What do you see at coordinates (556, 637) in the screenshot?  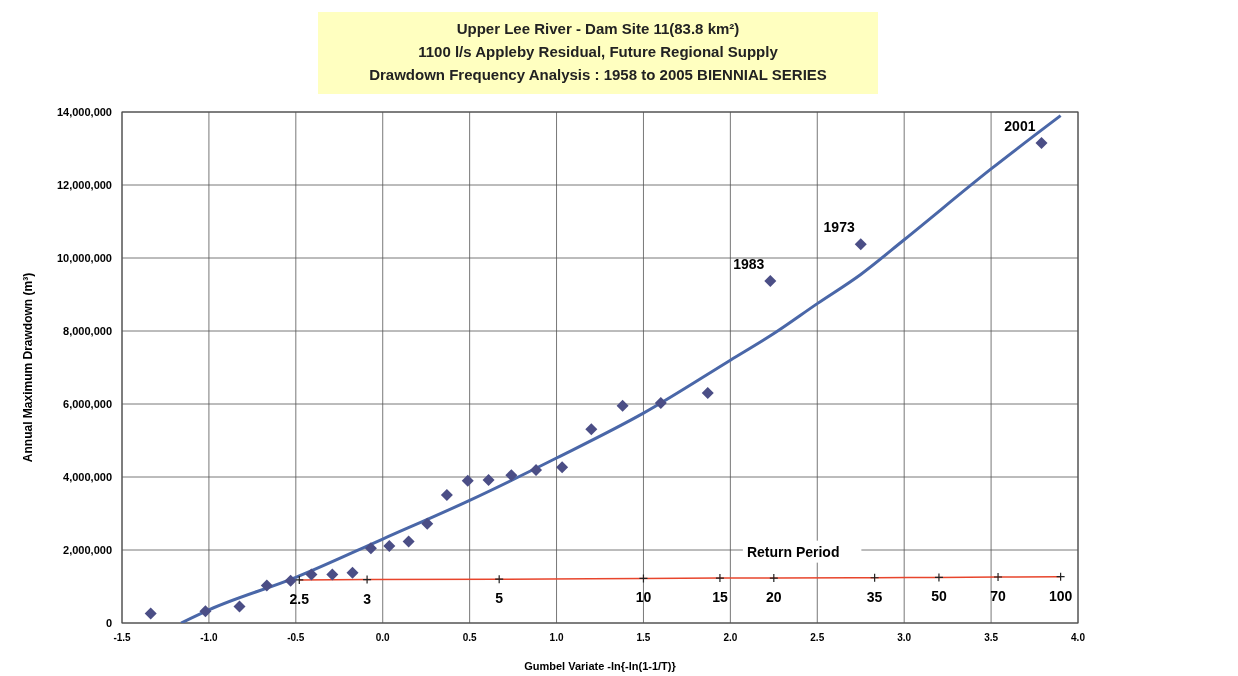 I see `x-tick-label: 1.0` at bounding box center [556, 637].